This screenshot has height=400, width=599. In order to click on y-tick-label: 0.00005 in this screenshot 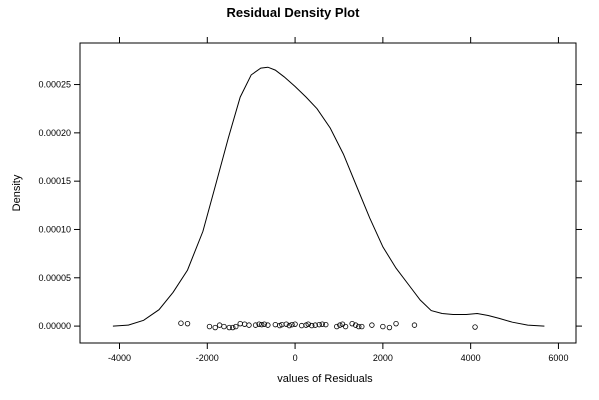, I will do `click(54, 278)`.